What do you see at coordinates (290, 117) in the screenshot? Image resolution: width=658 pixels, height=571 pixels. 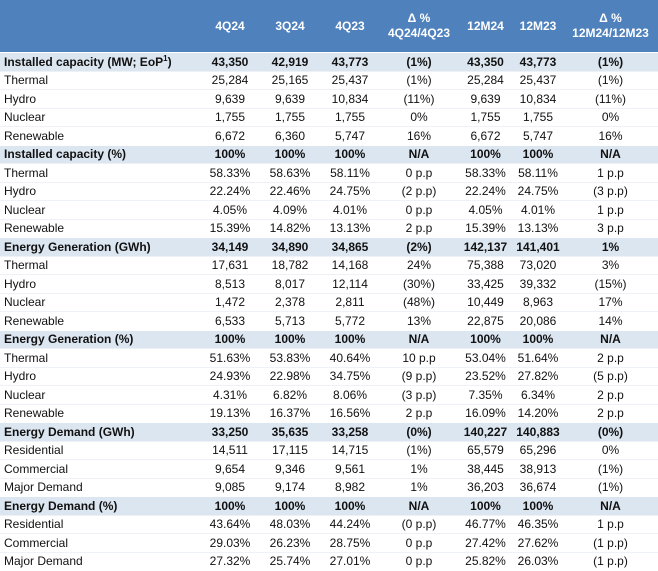 I see `cell-value: 1,755` at bounding box center [290, 117].